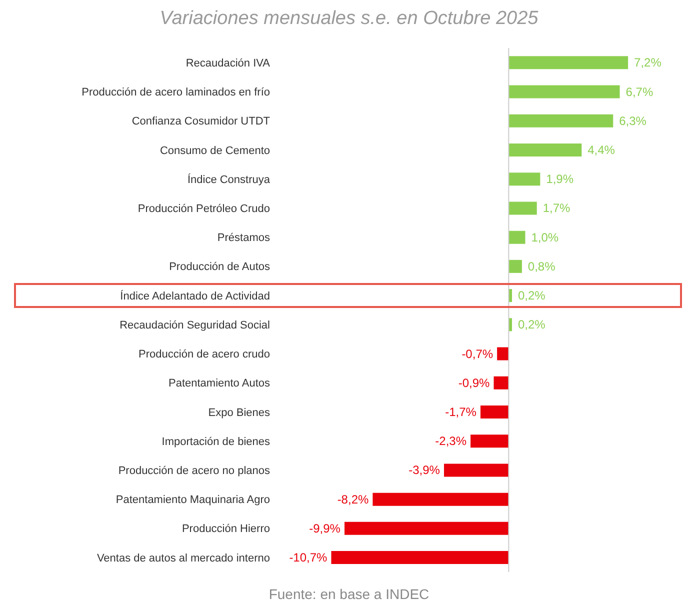 This screenshot has height=609, width=698. Describe the element at coordinates (226, 529) in the screenshot. I see `y-tick-label: Producción Hierro` at that location.